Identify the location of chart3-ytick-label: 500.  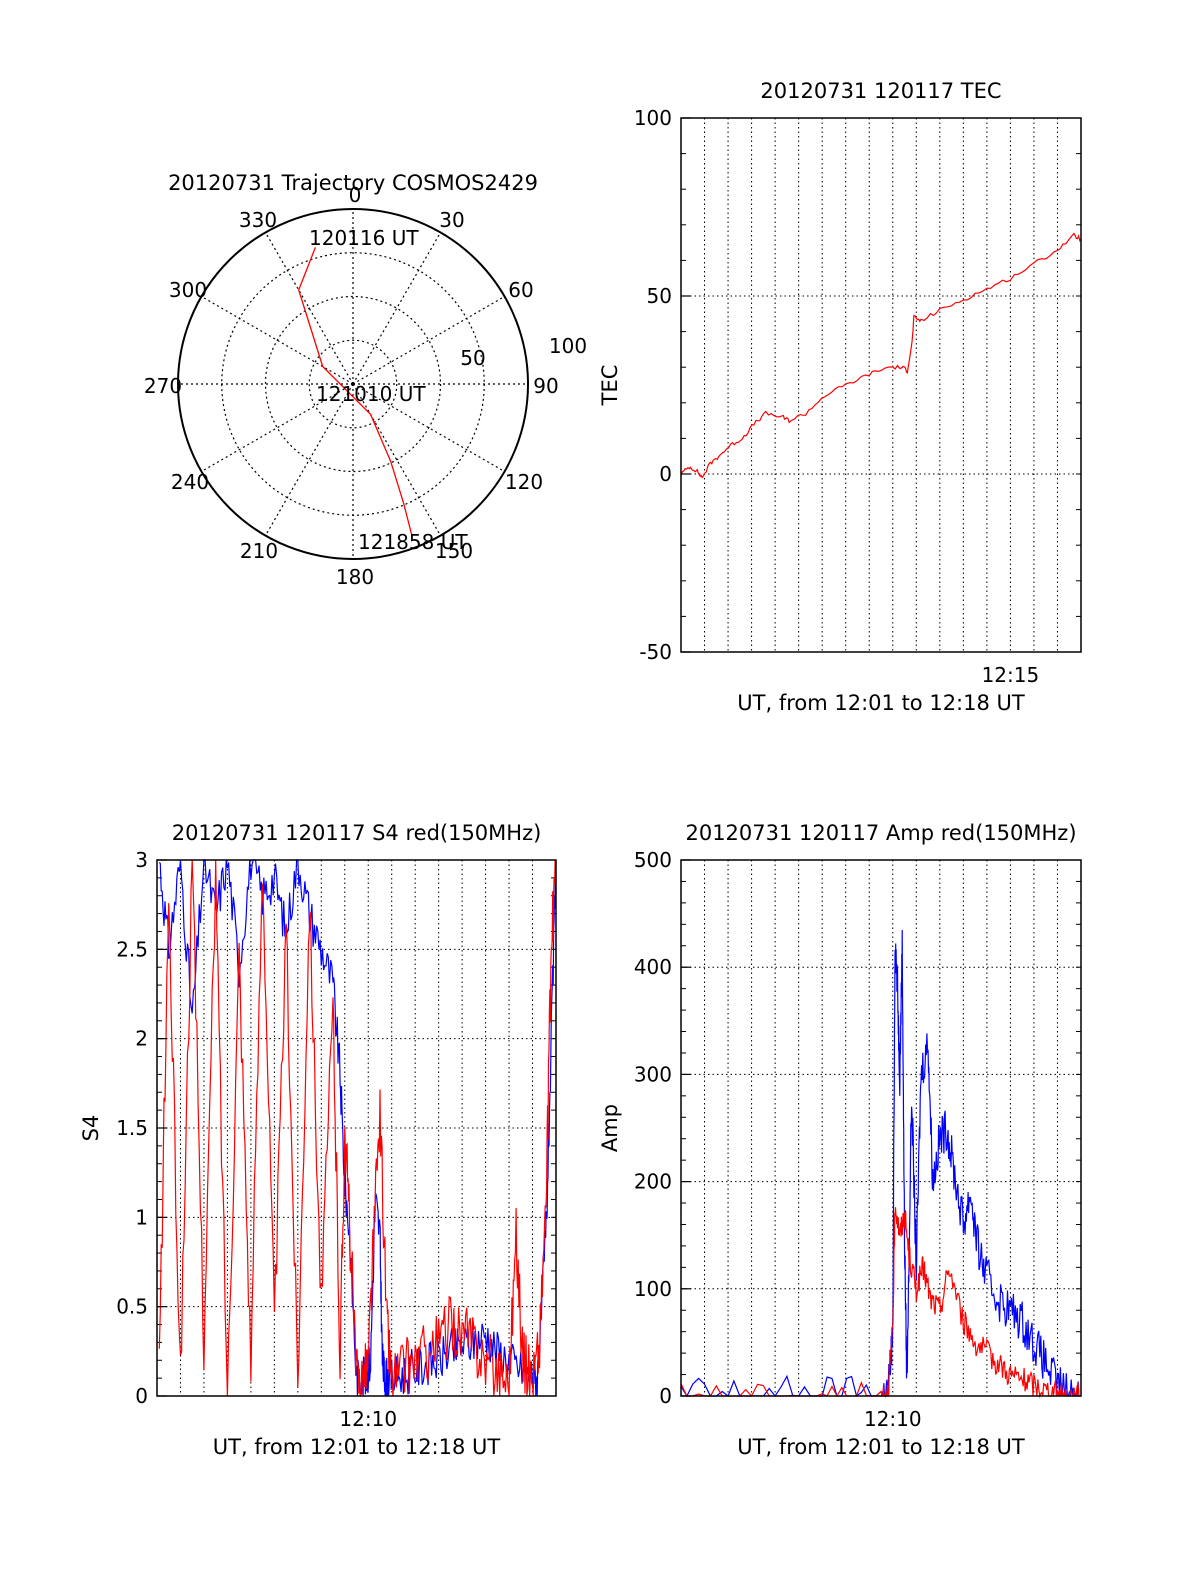
(653, 860).